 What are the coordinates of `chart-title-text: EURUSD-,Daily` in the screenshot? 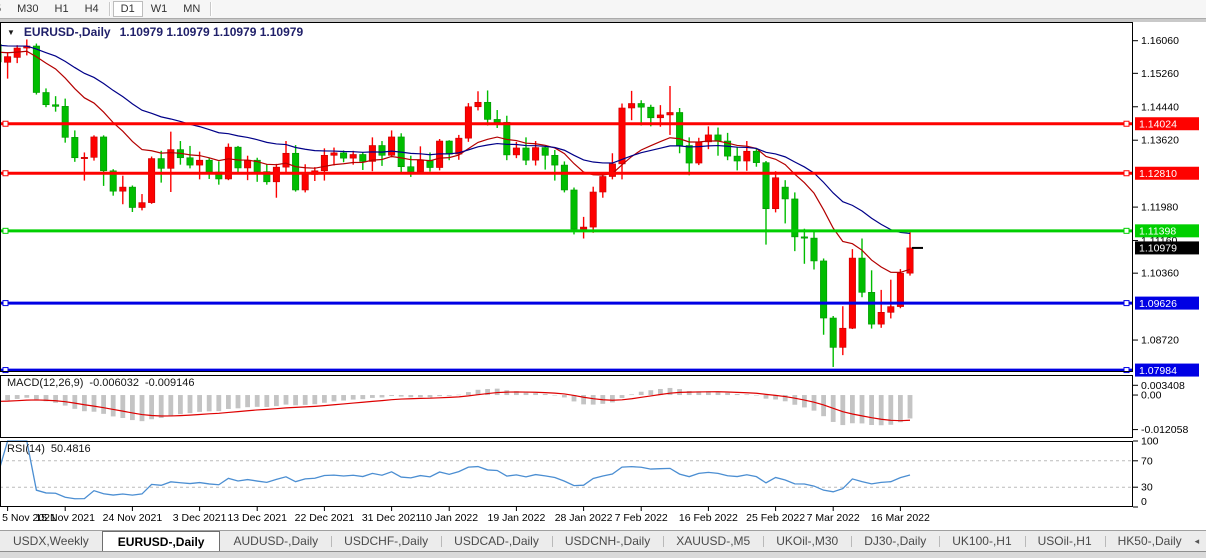 It's located at (67, 32).